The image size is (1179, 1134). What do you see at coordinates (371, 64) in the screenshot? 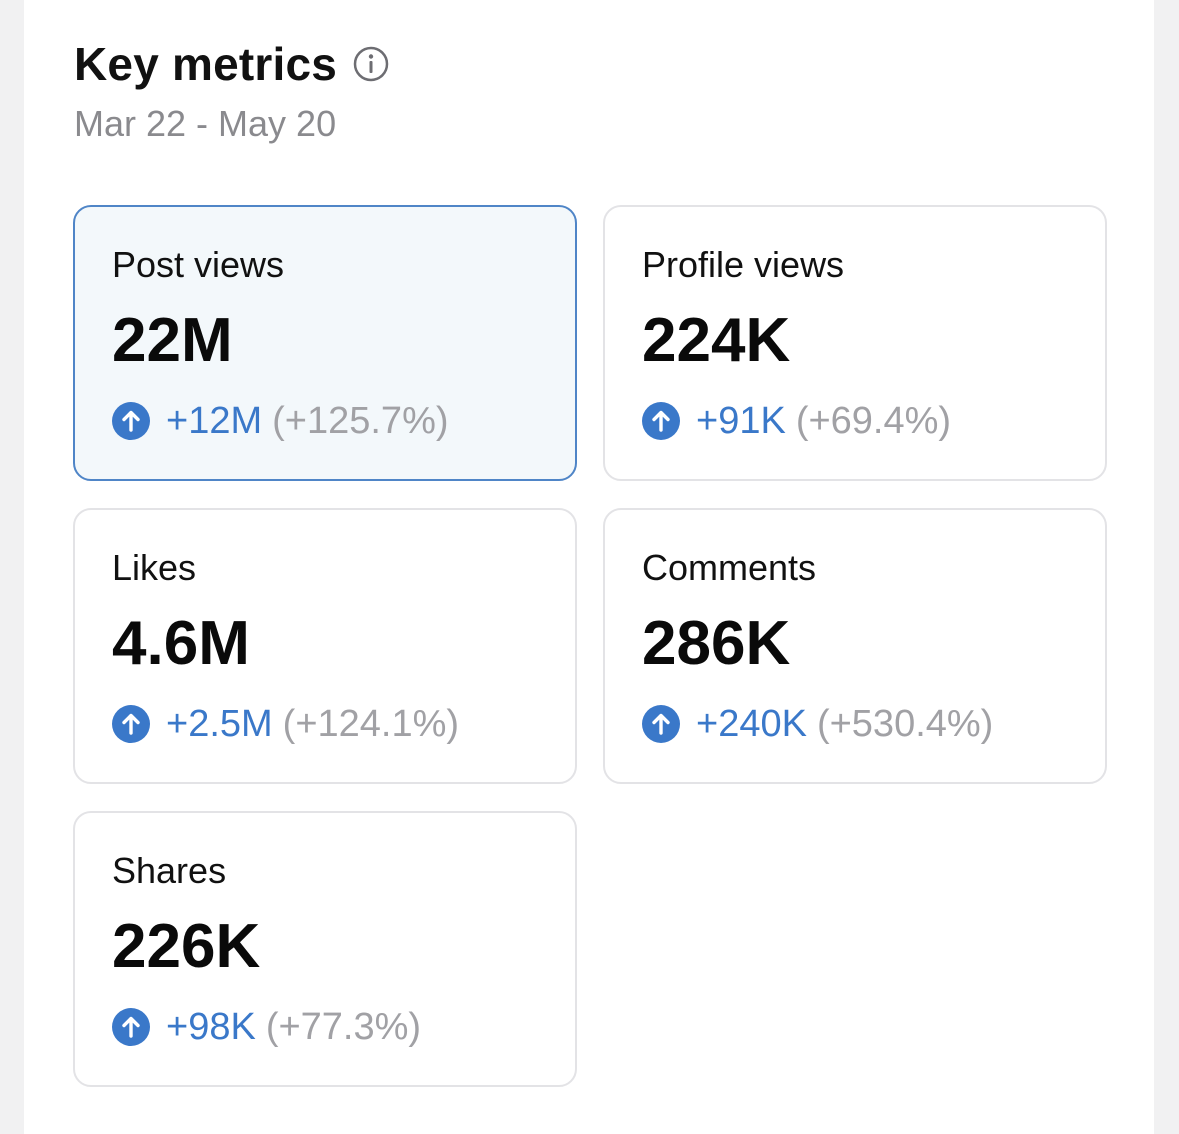
I see `info-icon` at bounding box center [371, 64].